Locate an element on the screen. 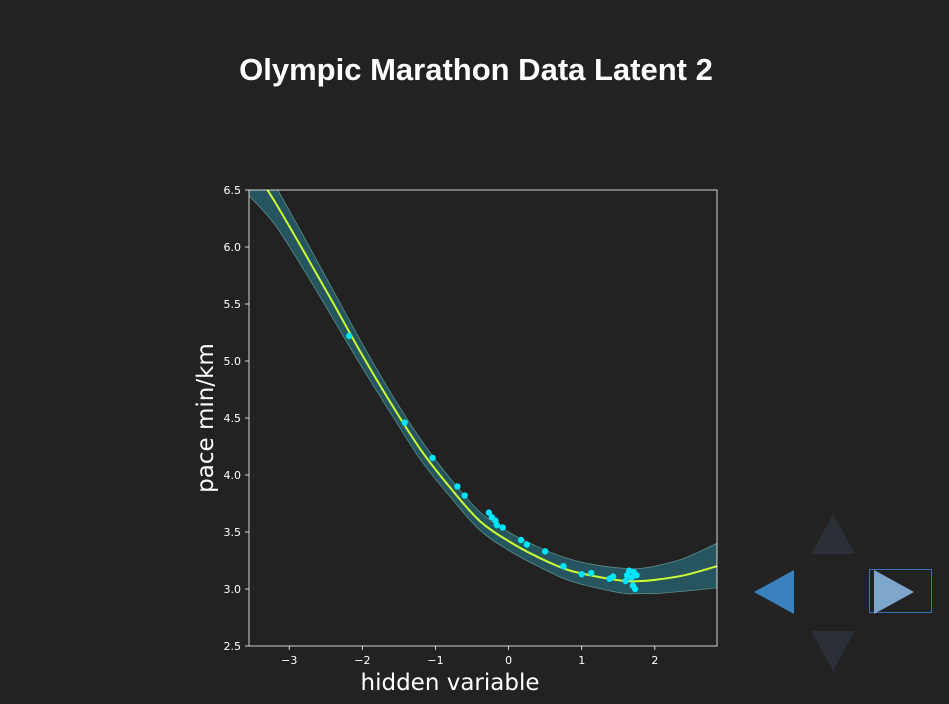  y-tick-label: 3.0 is located at coordinates (233, 589).